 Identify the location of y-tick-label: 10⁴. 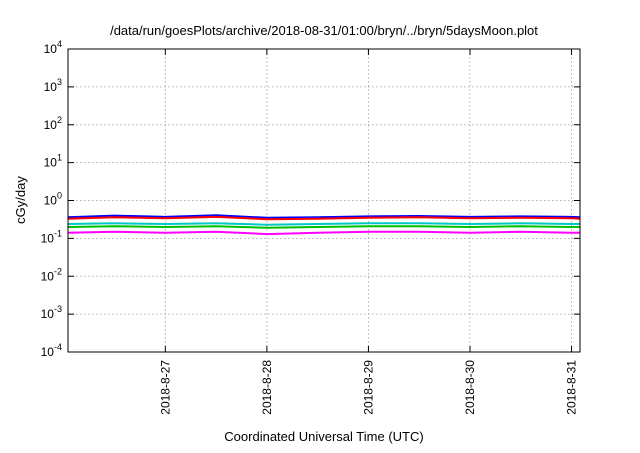
(53, 47).